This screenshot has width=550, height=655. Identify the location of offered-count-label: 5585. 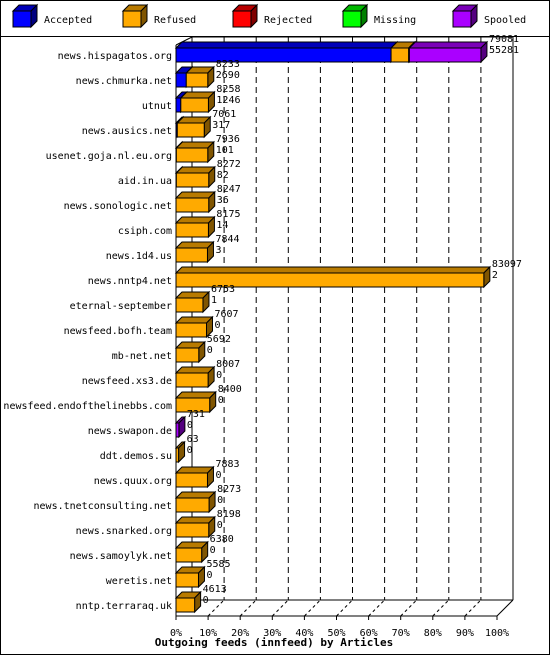
(218, 564).